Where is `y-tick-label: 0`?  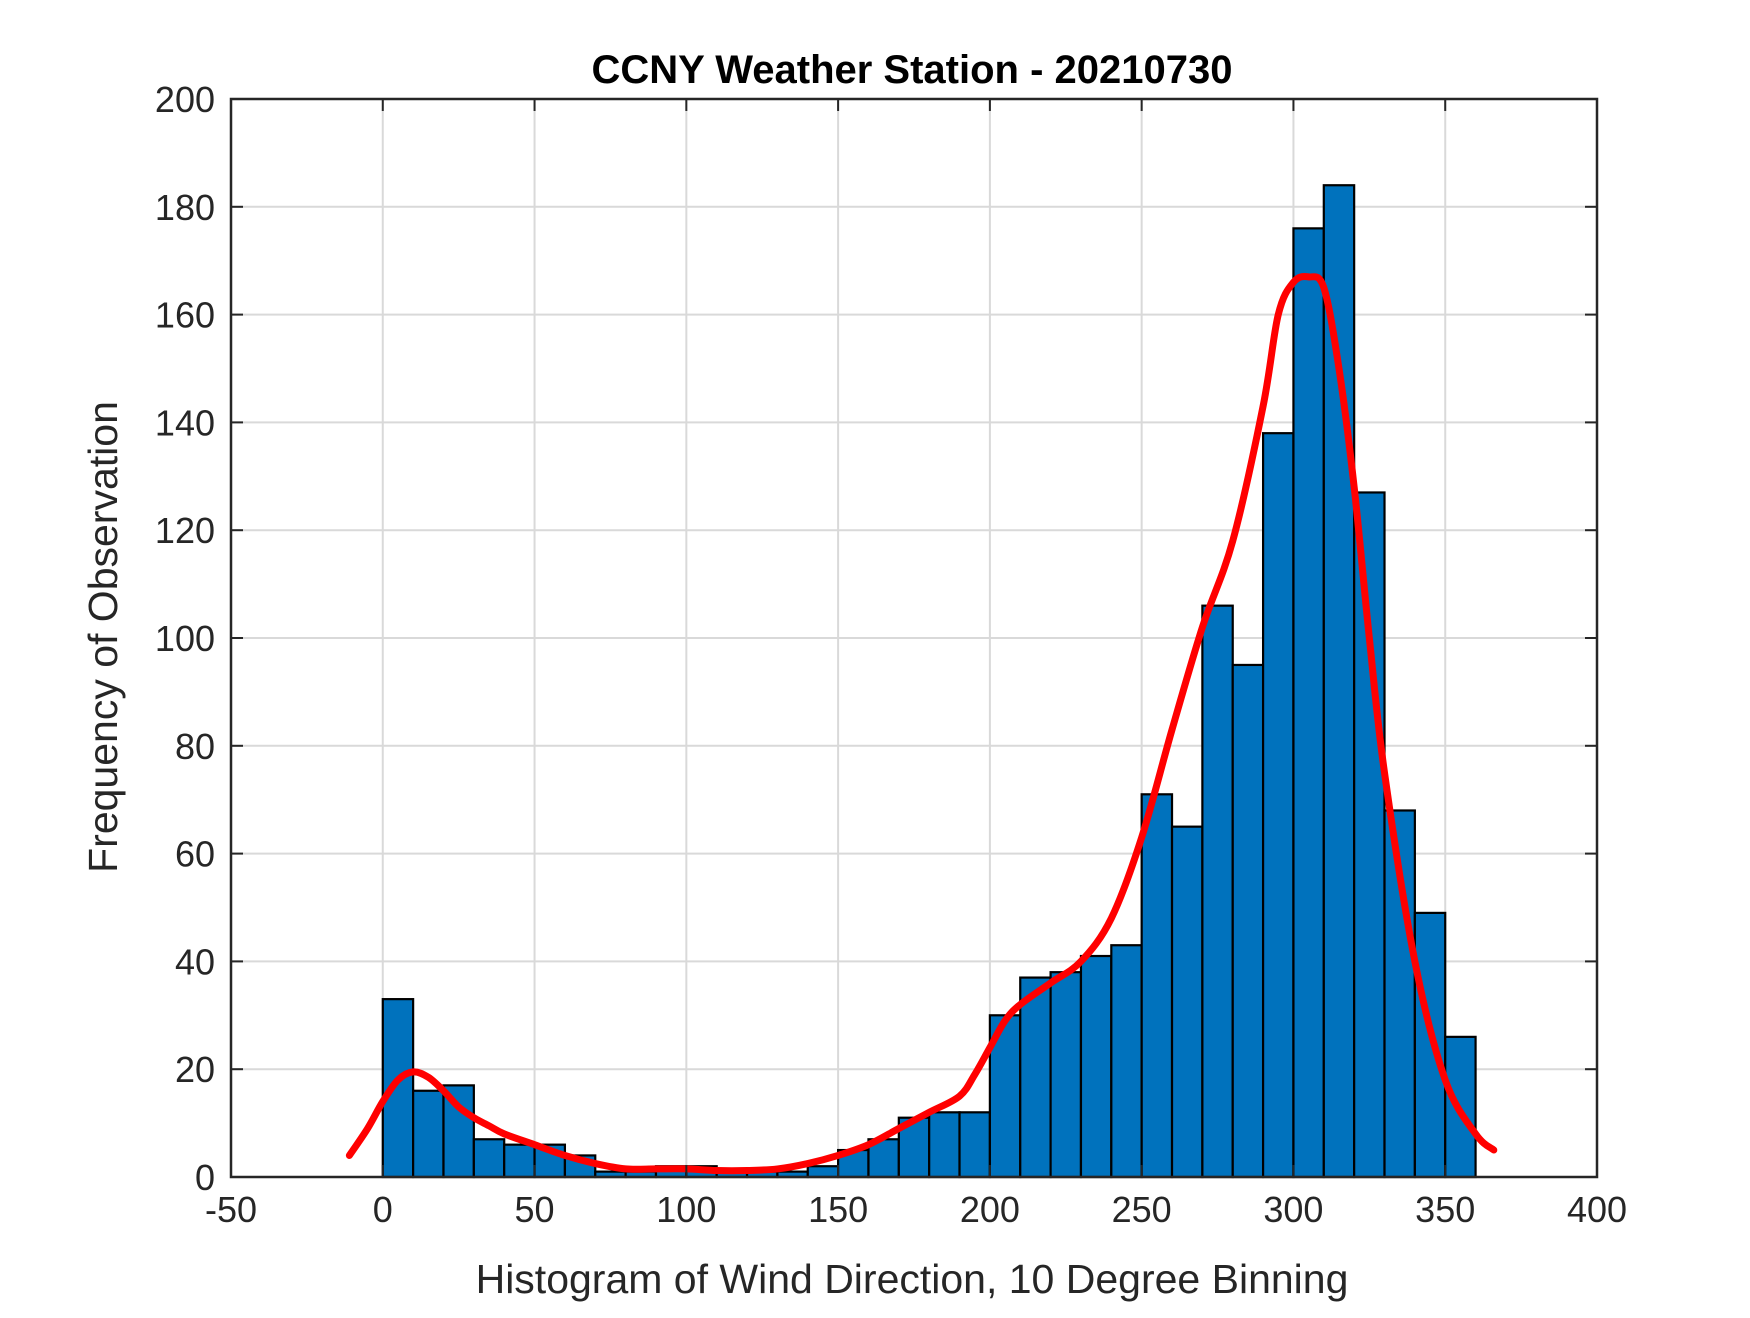
y-tick-label: 0 is located at coordinates (205, 1177).